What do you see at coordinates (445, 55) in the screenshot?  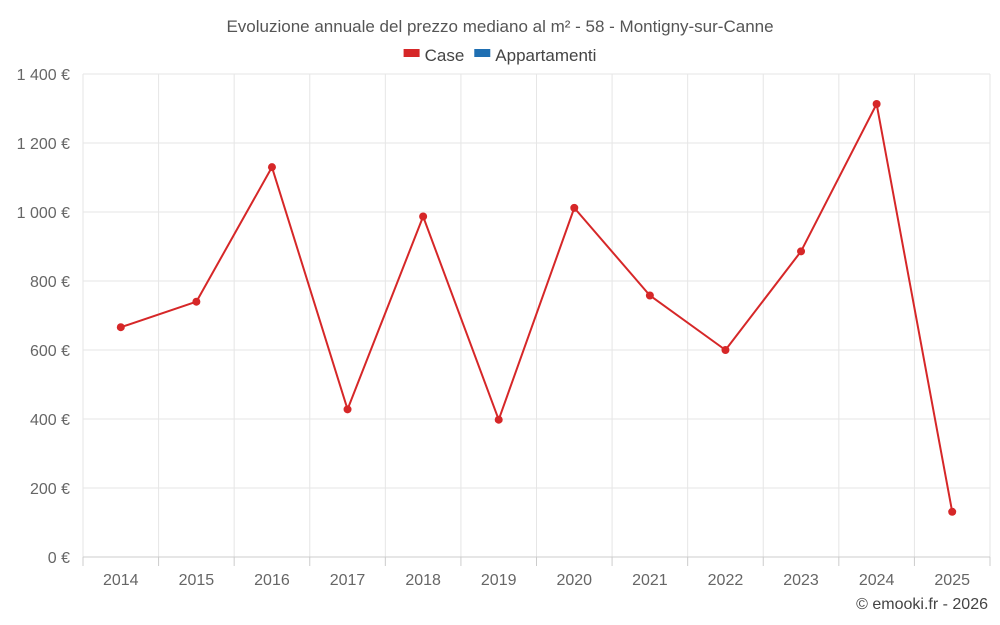 I see `legend-label: Case` at bounding box center [445, 55].